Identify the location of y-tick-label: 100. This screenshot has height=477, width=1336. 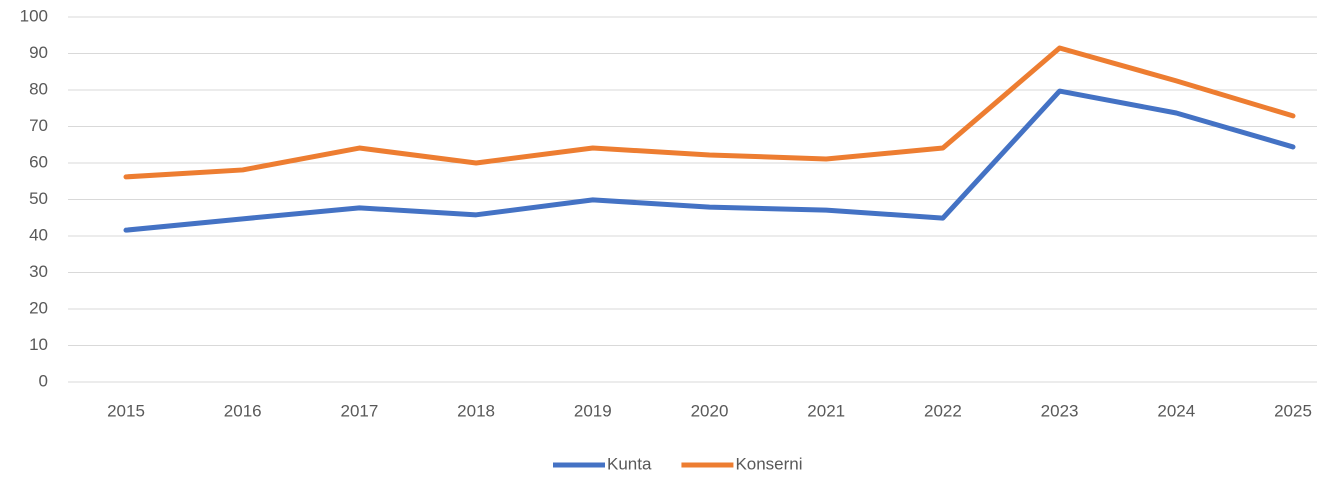
(34, 15).